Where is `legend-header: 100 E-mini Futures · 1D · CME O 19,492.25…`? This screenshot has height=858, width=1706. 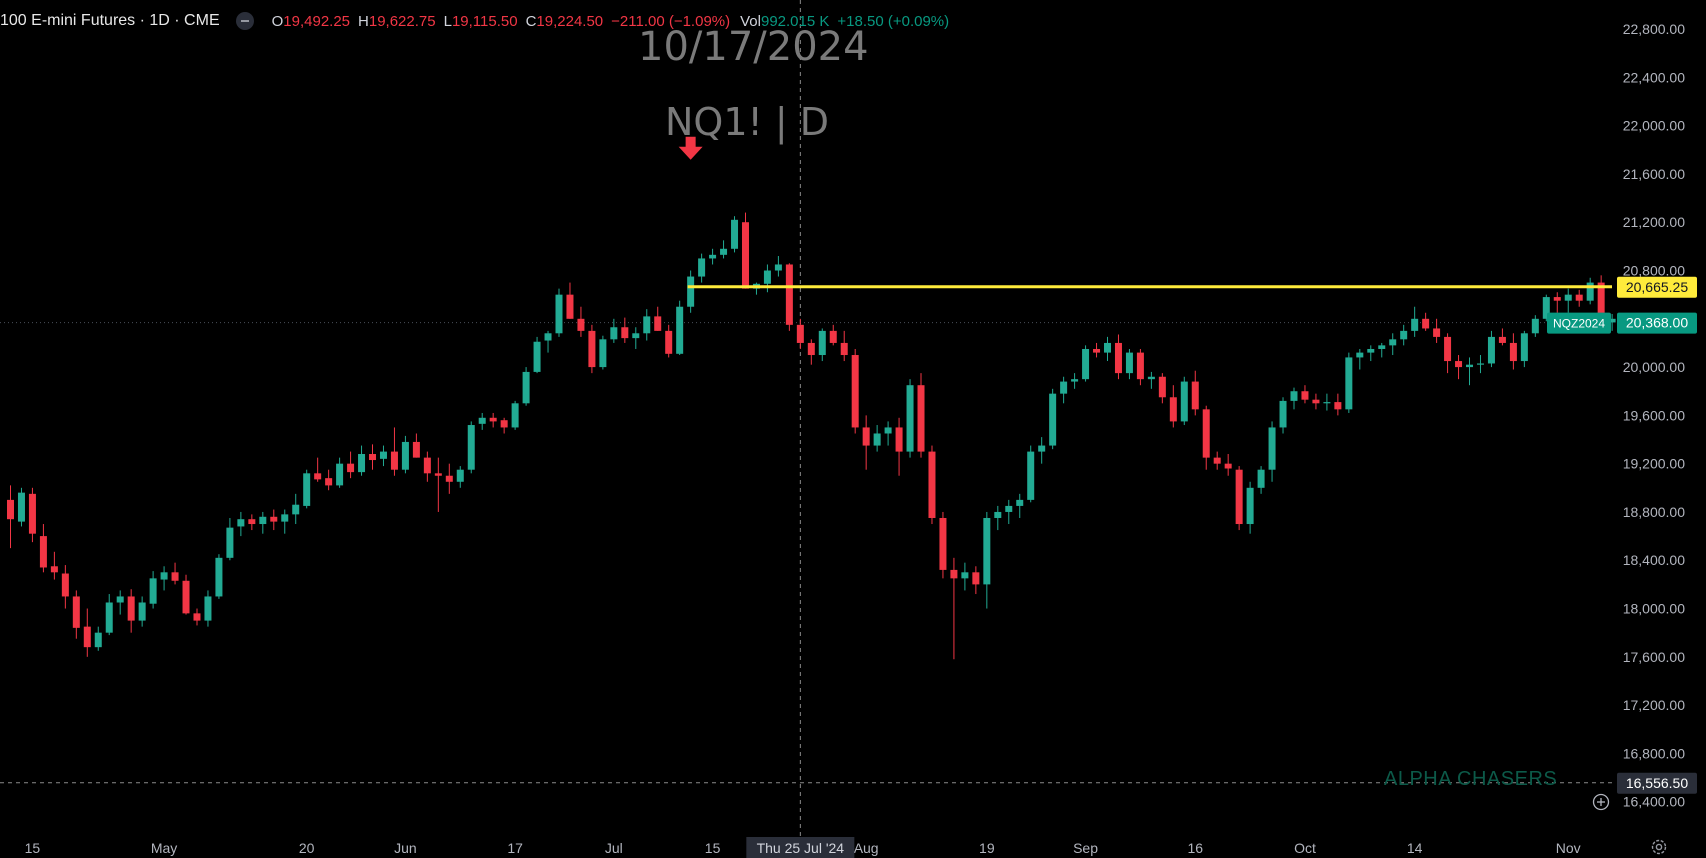
legend-header: 100 E-mini Futures · 1D · CME O 19,492.25… is located at coordinates (474, 21).